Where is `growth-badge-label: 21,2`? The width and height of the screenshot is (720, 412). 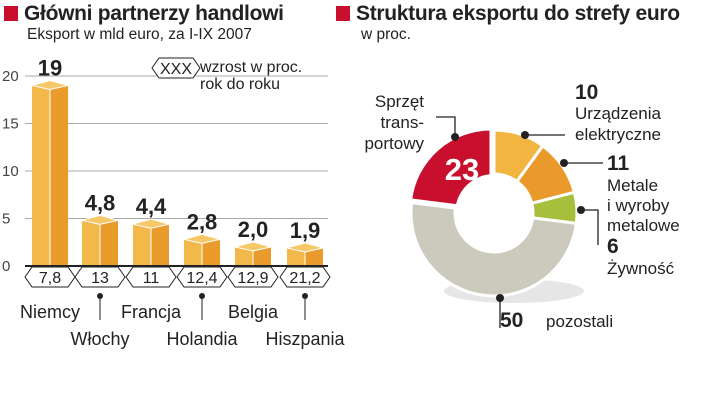
growth-badge-label: 21,2 is located at coordinates (304, 278).